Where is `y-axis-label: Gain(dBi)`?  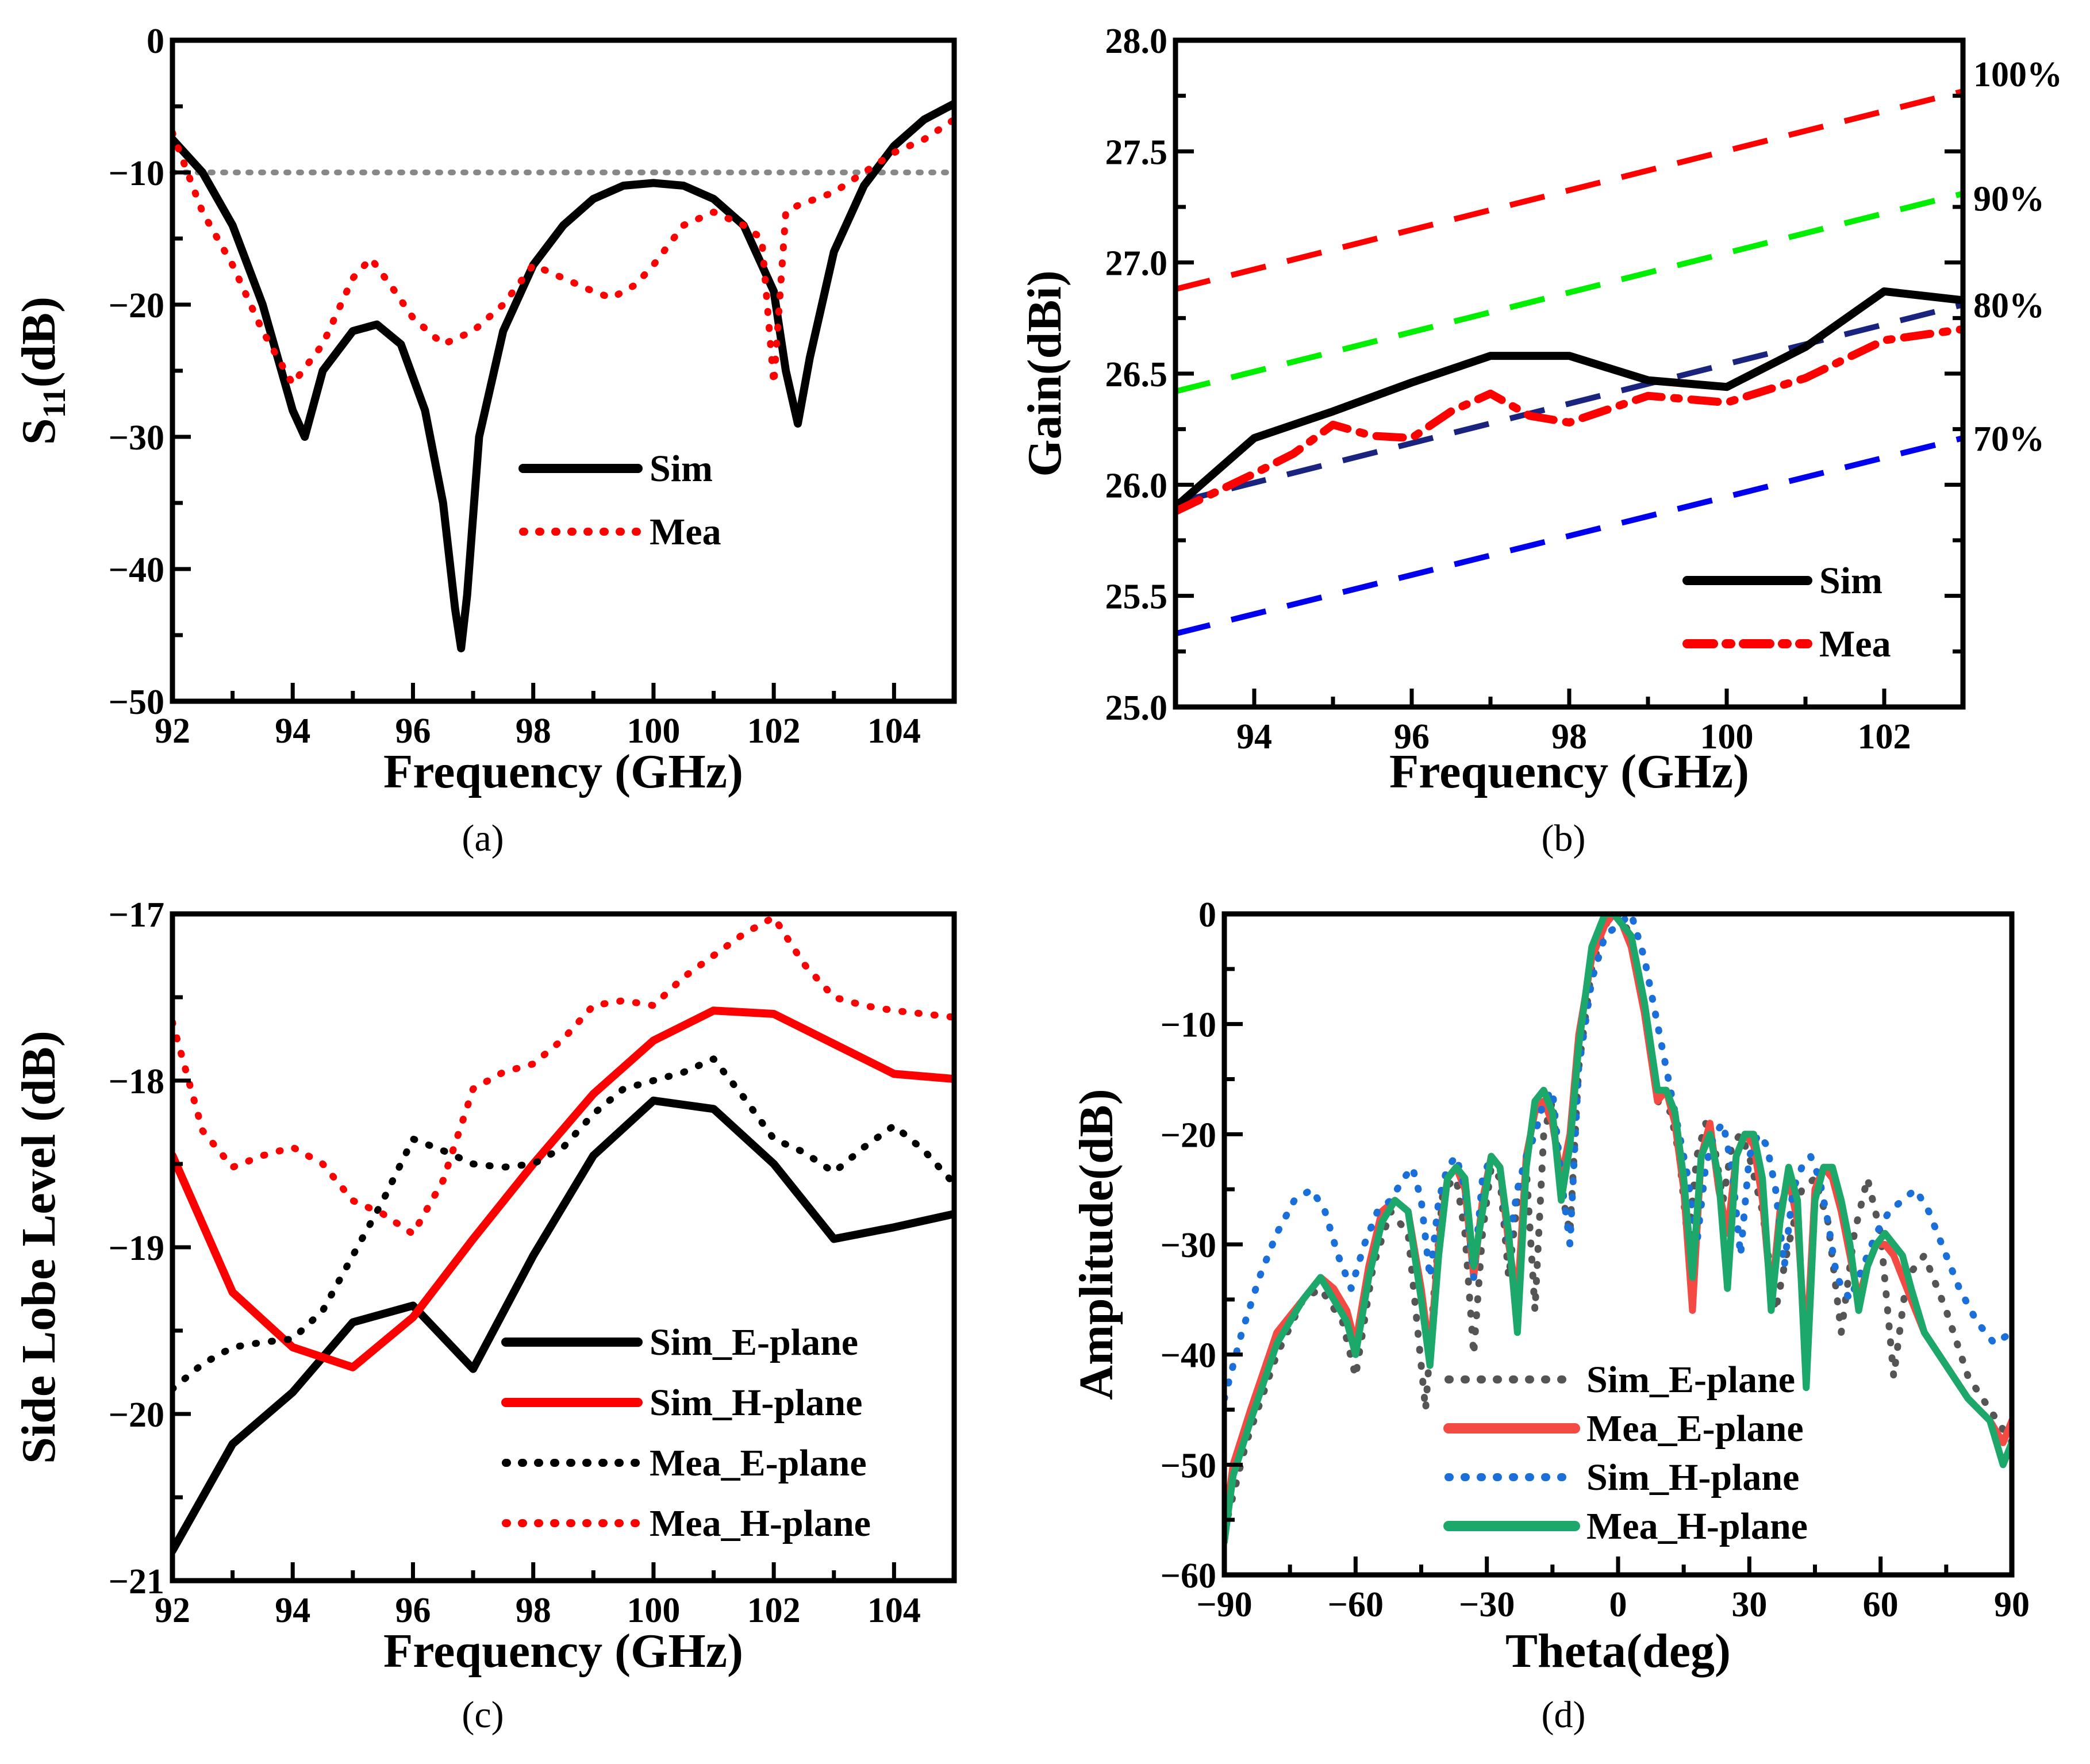 y-axis-label: Gain(dBi) is located at coordinates (1045, 373).